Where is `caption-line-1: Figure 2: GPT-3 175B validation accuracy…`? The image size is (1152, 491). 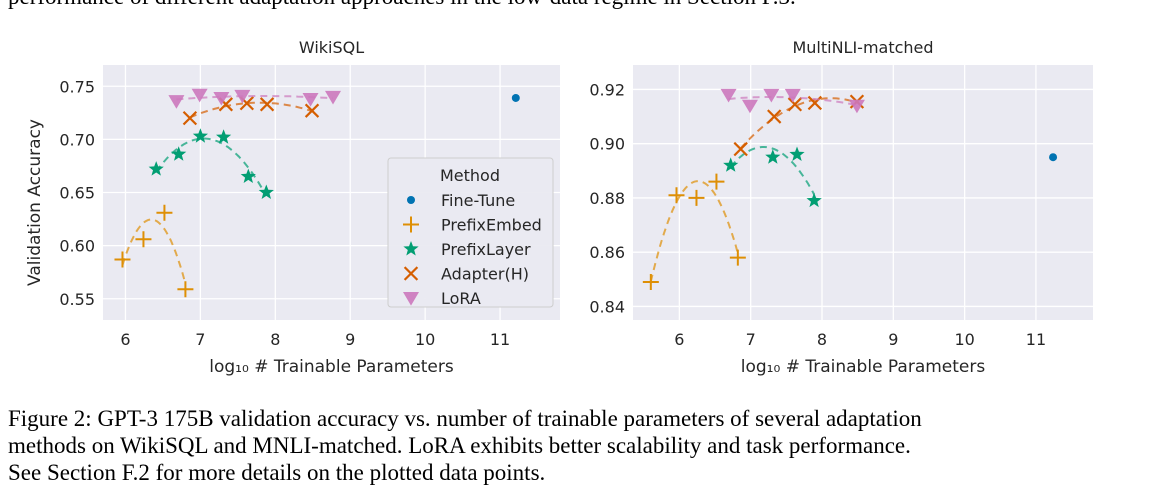
caption-line-1: Figure 2: GPT-3 175B validation accuracy… is located at coordinates (465, 418).